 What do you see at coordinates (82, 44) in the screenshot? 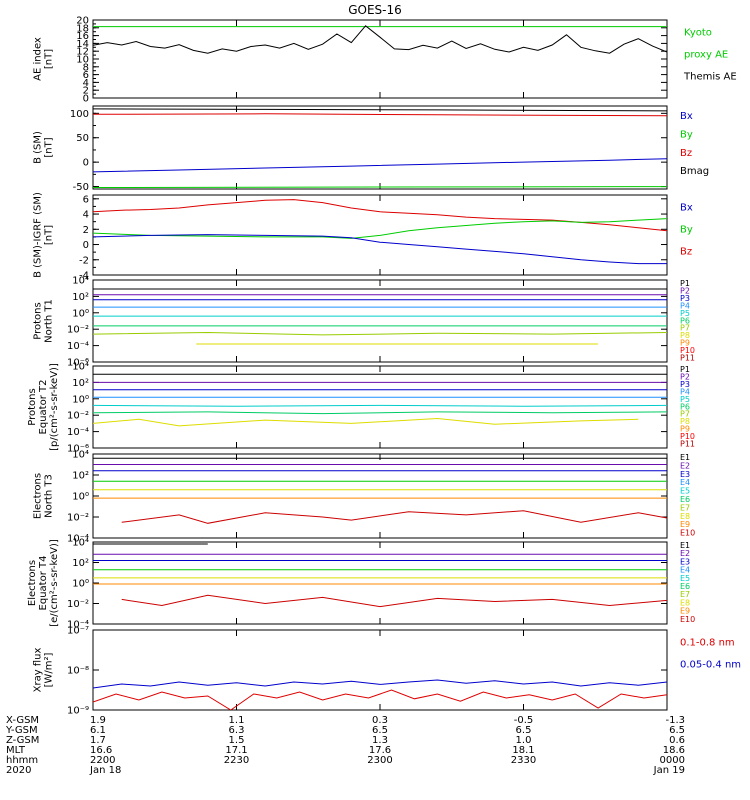
I see `y-tick-label: 14` at bounding box center [82, 44].